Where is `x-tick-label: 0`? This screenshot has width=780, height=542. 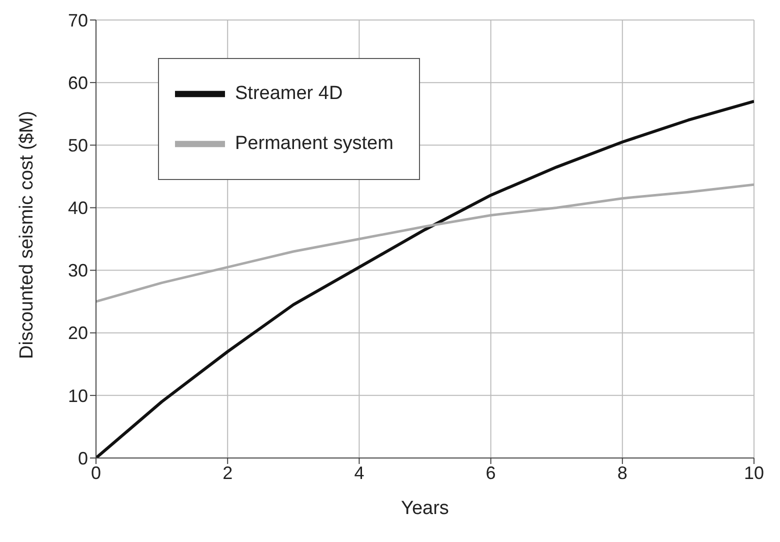 x-tick-label: 0 is located at coordinates (96, 472).